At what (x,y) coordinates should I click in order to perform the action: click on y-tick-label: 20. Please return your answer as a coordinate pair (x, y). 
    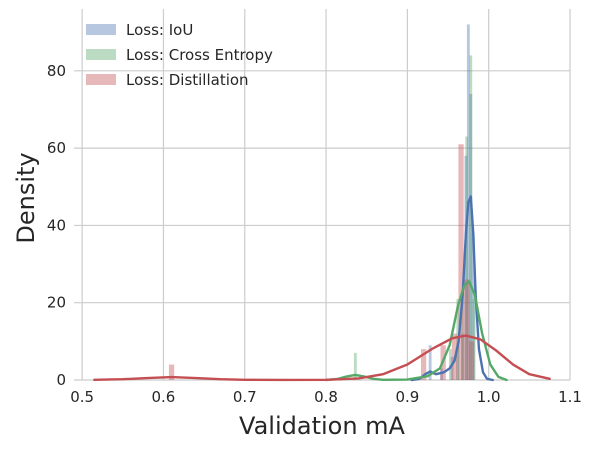
    Looking at the image, I should click on (56, 303).